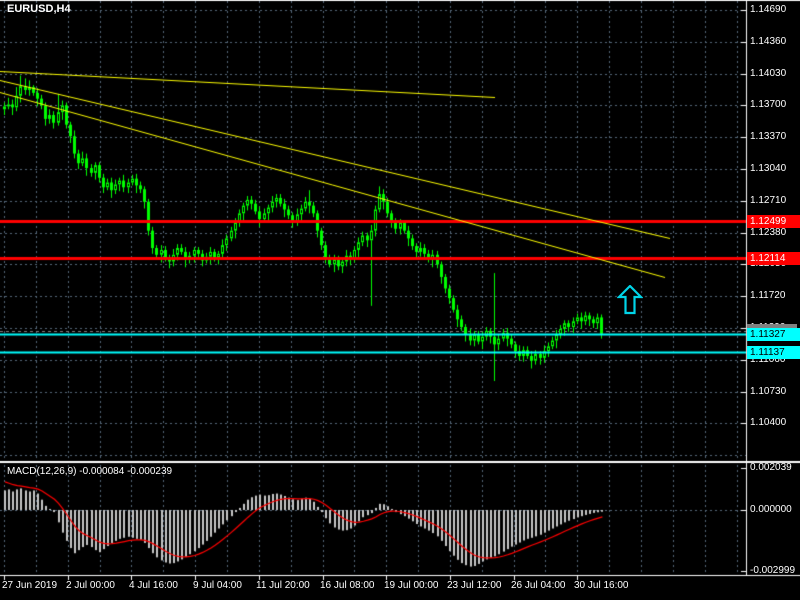  I want to click on price-axis-label: 1.11720, so click(768, 295).